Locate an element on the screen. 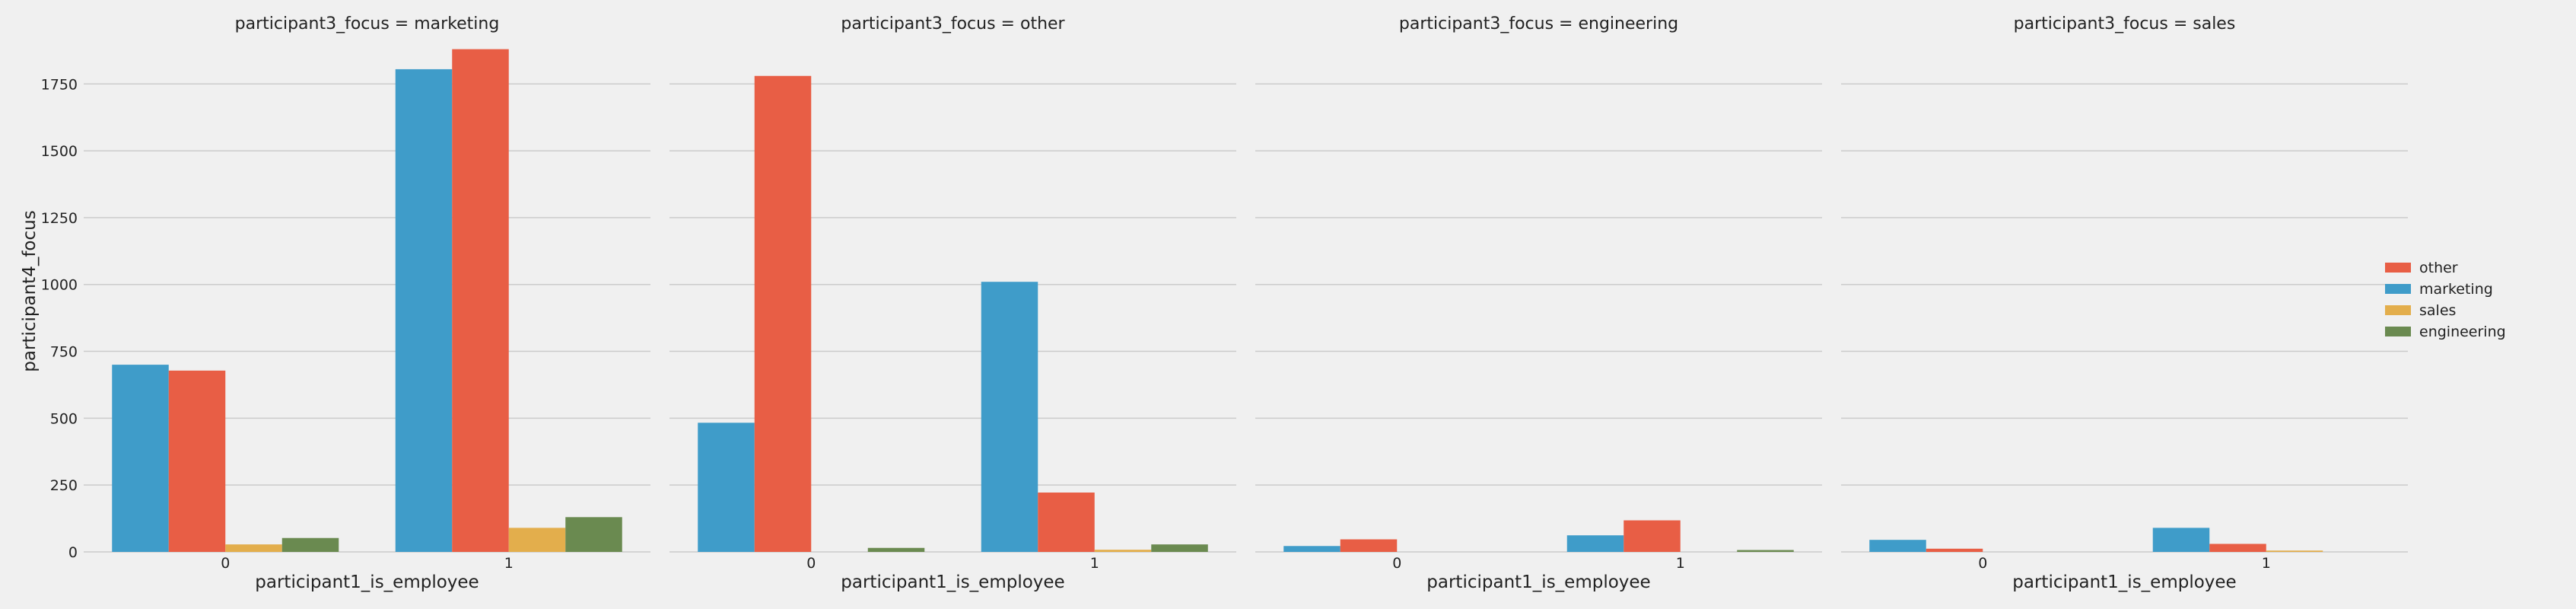 The height and width of the screenshot is (609, 2576). bar-1-1-sales is located at coordinates (1123, 551).